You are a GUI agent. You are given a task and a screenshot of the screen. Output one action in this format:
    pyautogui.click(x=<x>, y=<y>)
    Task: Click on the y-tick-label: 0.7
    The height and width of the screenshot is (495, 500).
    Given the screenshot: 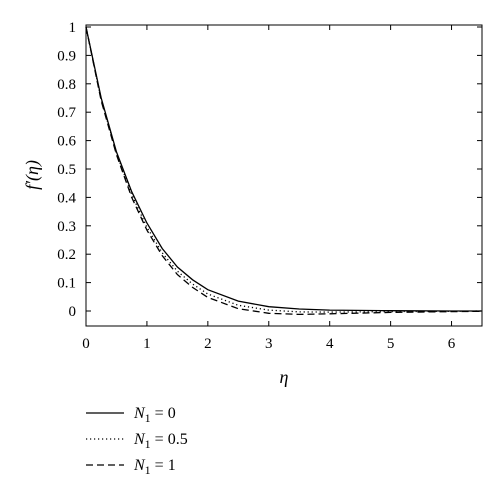 What is the action you would take?
    pyautogui.click(x=66, y=113)
    